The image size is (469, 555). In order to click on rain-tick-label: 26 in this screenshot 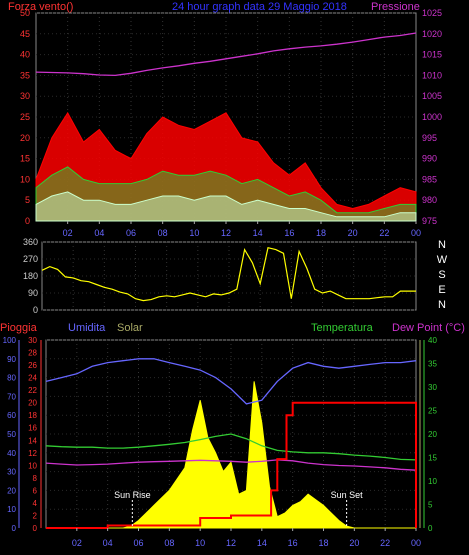, I will do `click(32, 365)`.